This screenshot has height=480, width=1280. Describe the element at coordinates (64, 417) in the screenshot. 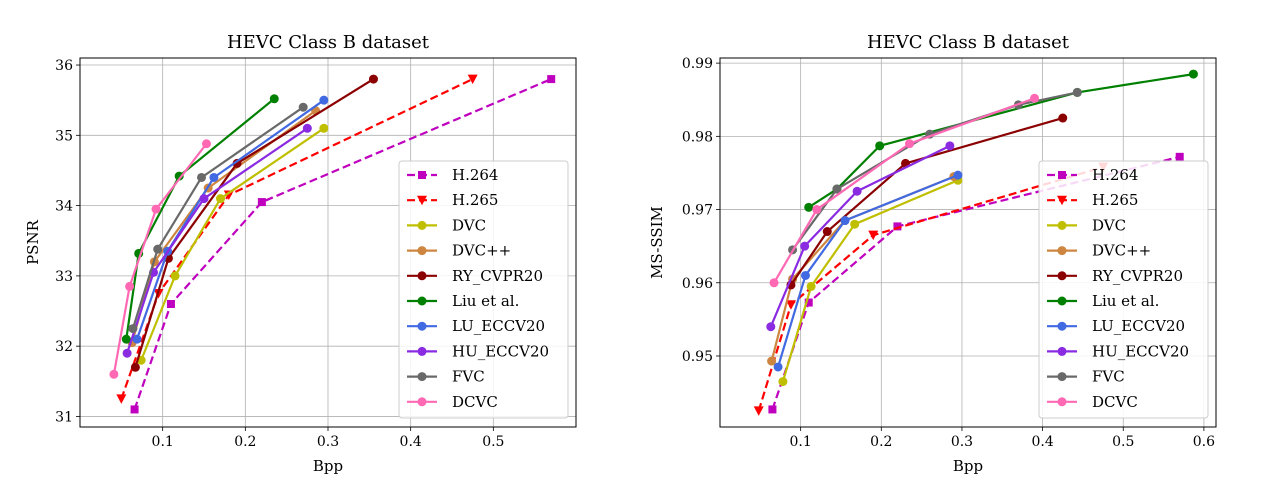

I see `y-tick-label: 31` at that location.